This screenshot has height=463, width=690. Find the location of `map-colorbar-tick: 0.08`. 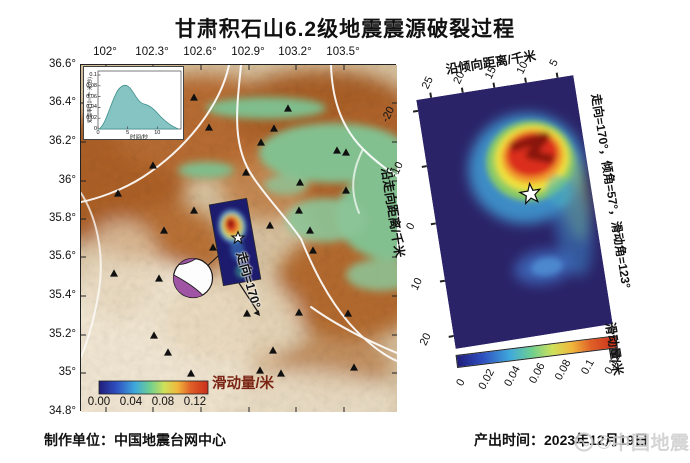

map-colorbar-tick: 0.08 is located at coordinates (163, 402).